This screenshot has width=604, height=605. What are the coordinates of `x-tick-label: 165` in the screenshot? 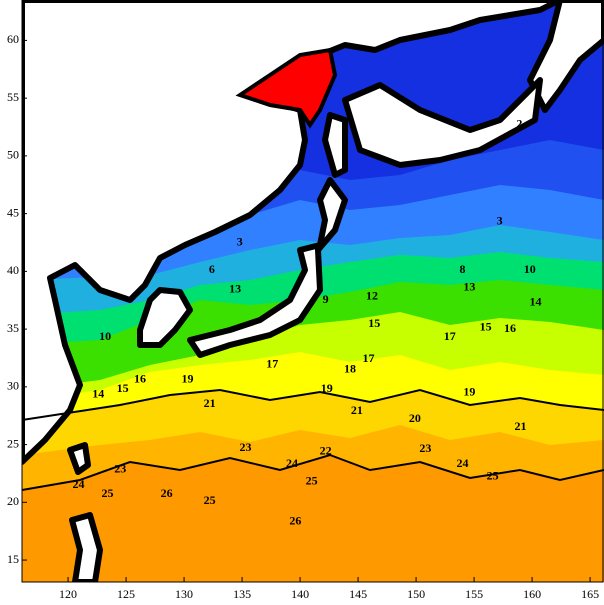 It's located at (590, 594).